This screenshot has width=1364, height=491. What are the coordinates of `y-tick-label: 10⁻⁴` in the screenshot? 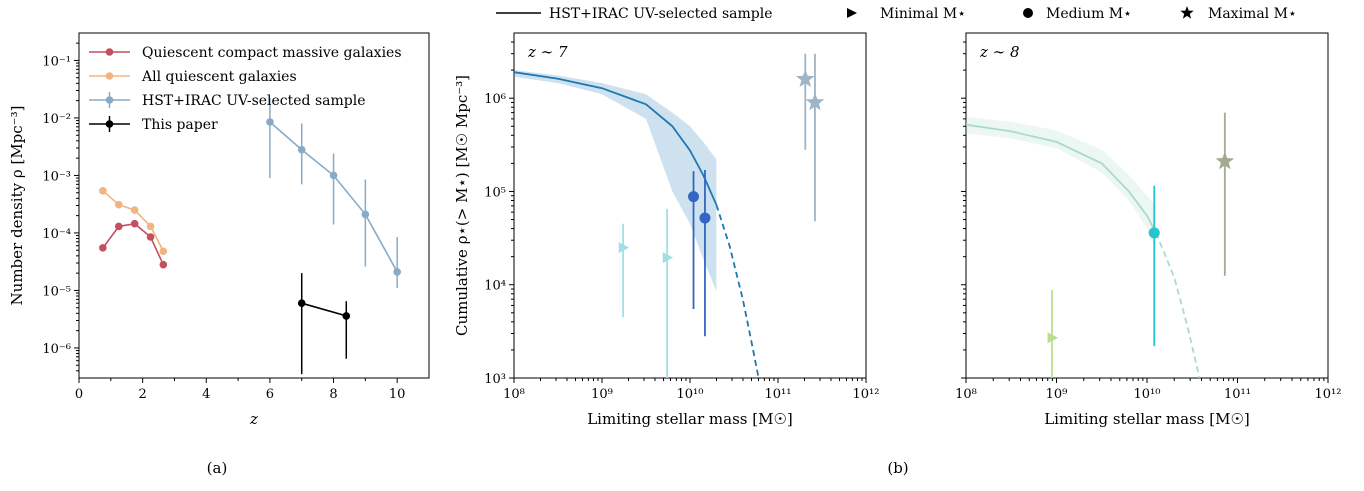 It's located at (56, 234).